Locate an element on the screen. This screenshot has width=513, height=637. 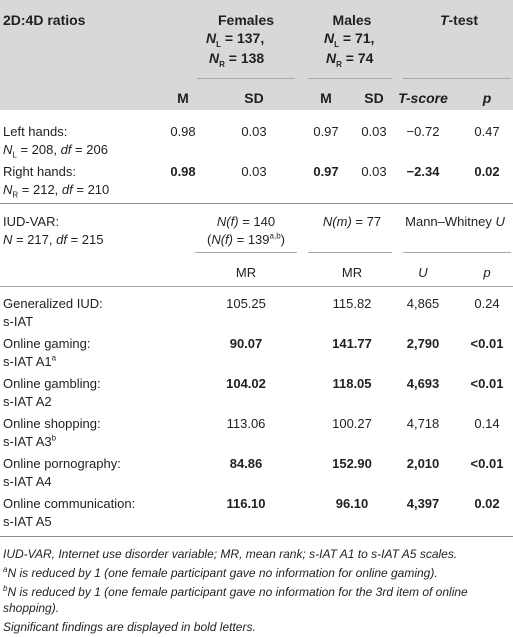
cell-u: 4,718 is located at coordinates (423, 423).